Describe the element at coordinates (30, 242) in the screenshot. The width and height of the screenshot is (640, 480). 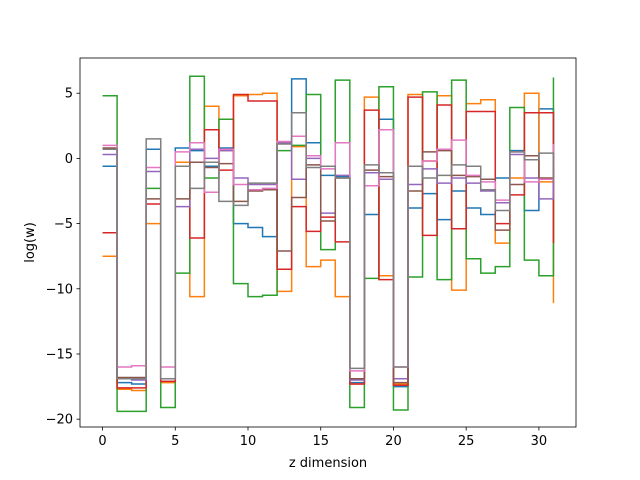
I see `y-axis-label: log(w)` at that location.